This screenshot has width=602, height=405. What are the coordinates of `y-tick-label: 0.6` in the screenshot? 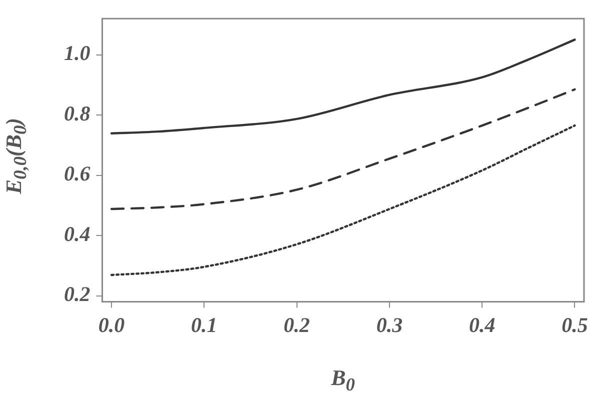 It's located at (77, 174).